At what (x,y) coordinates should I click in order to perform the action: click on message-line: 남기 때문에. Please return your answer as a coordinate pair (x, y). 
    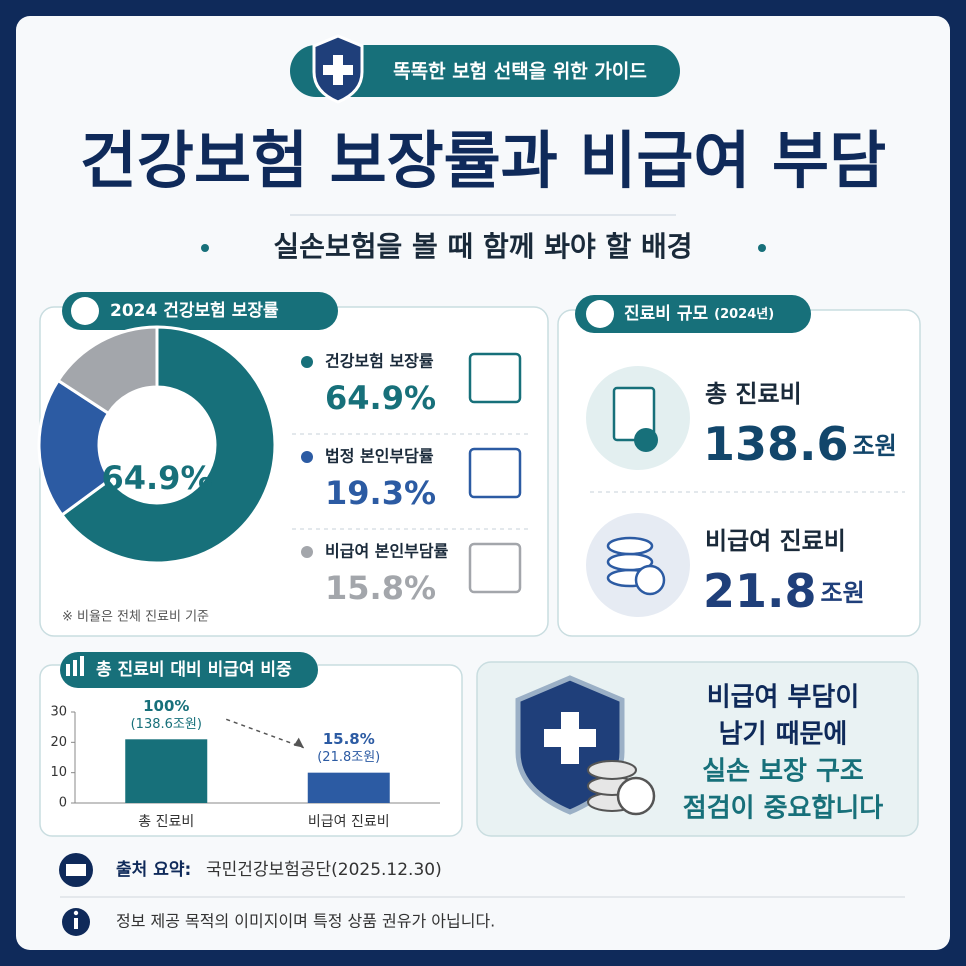
    Looking at the image, I should click on (783, 735).